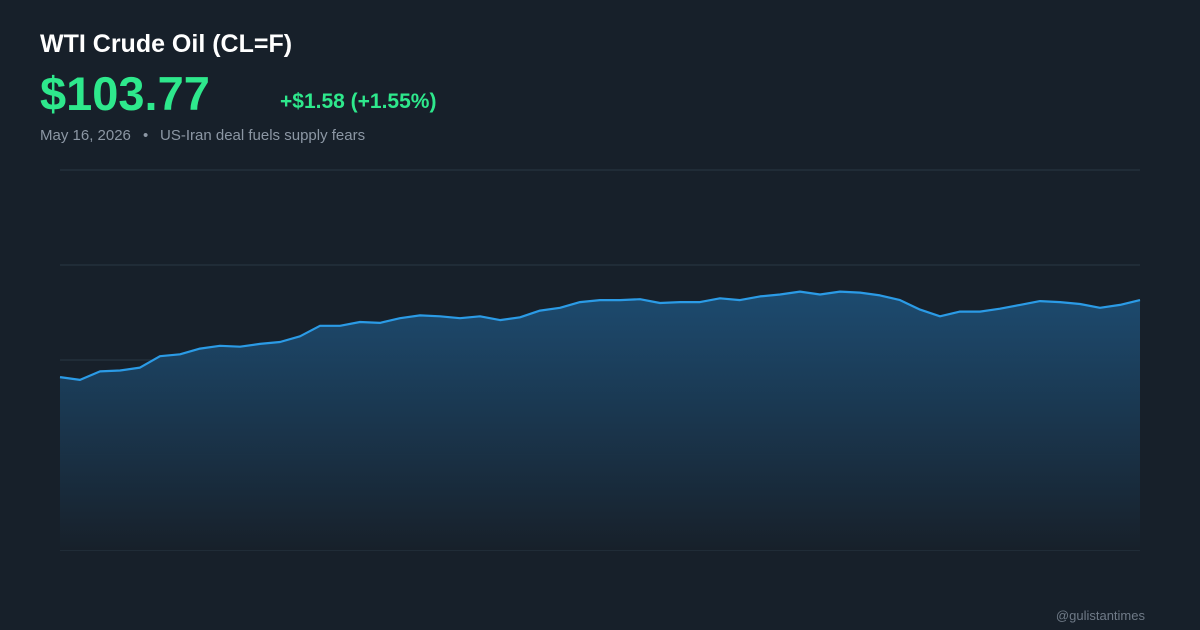  What do you see at coordinates (1101, 615) in the screenshot?
I see `watermark: @gulistantimes` at bounding box center [1101, 615].